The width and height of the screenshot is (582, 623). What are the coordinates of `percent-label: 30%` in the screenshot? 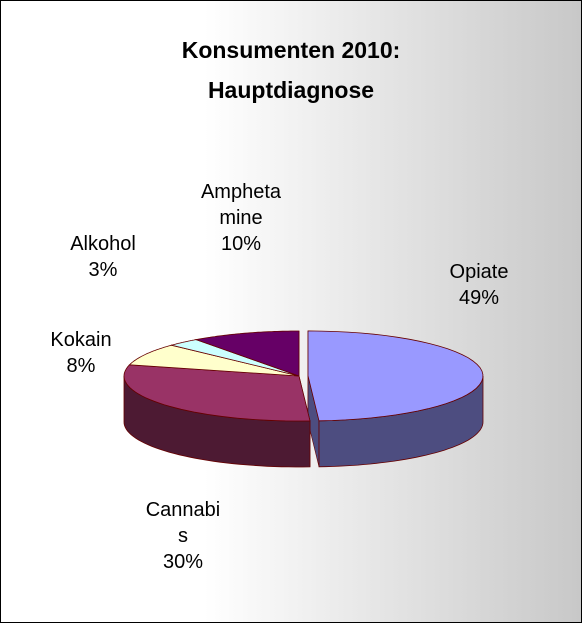 It's located at (183, 562).